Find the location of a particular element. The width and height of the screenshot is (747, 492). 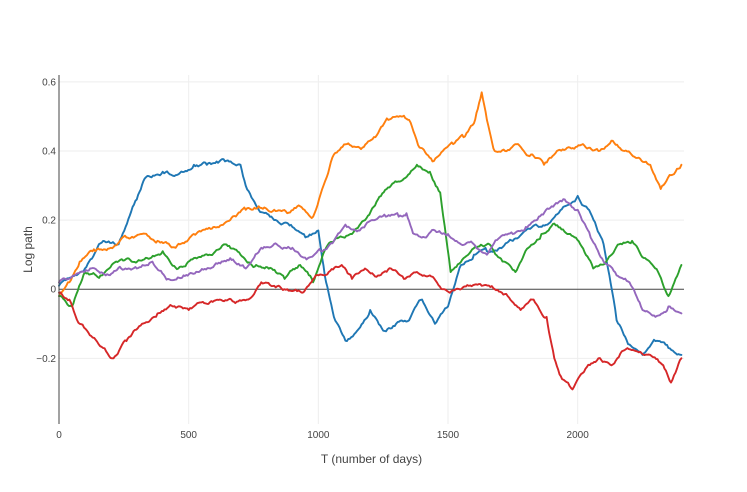

x-tick-label: 1500 is located at coordinates (448, 435).